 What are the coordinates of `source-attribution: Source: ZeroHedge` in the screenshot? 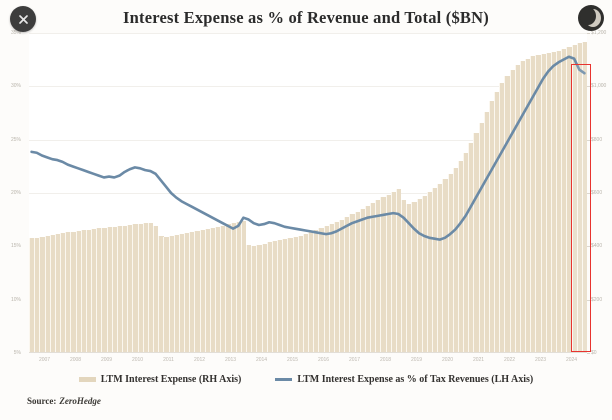 It's located at (64, 401).